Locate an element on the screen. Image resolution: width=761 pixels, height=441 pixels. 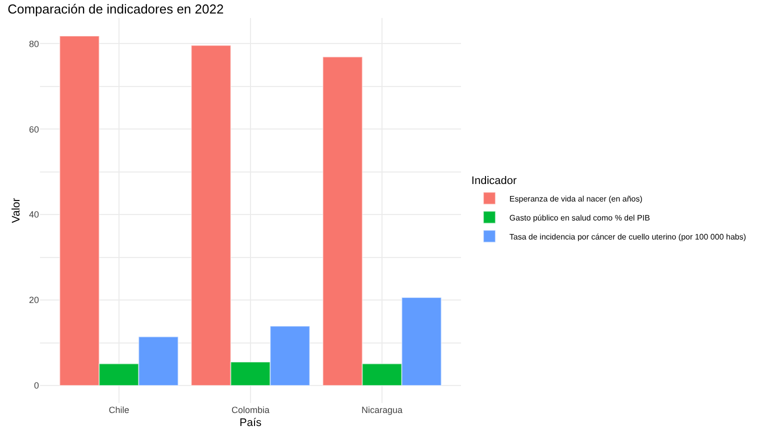
x-tick-label: Nicaragua is located at coordinates (382, 410).